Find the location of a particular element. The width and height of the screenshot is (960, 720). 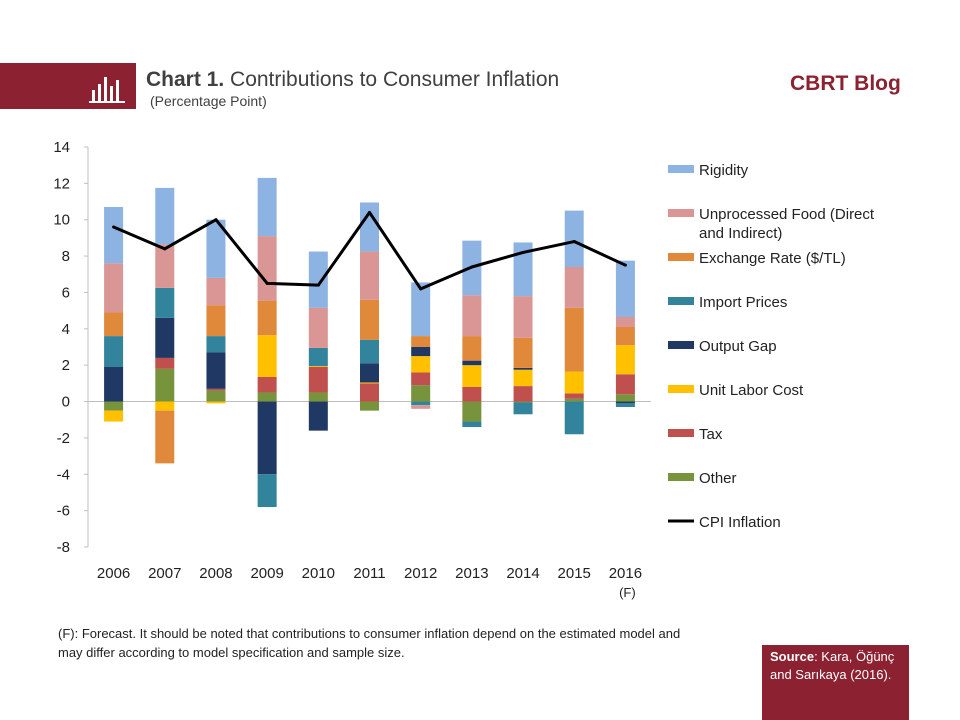

legend-label-cpi-inflation: CPI Inflation is located at coordinates (740, 522).